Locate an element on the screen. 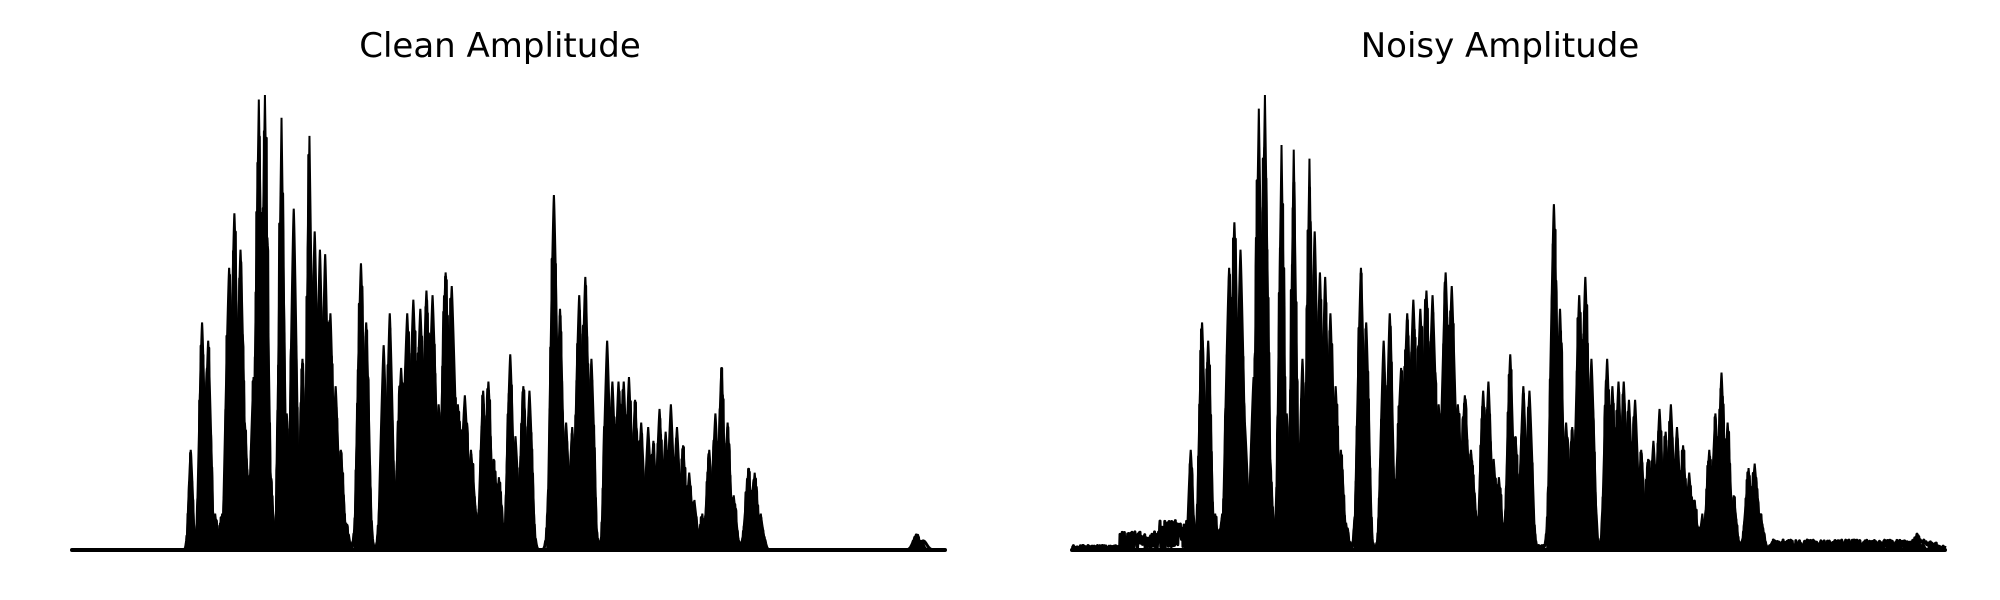  chart-title: Noisy Amplitude is located at coordinates (1500, 46).